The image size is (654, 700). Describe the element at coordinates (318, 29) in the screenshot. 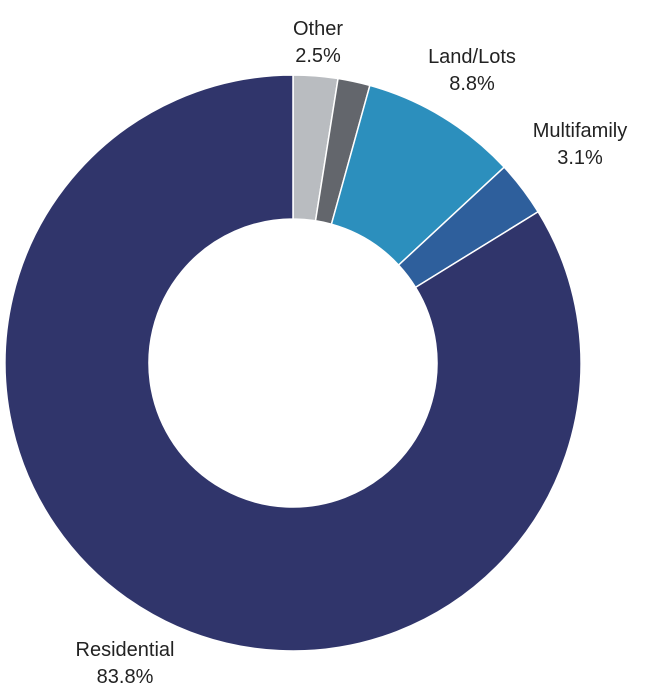

I see `label-other-name: Other` at that location.